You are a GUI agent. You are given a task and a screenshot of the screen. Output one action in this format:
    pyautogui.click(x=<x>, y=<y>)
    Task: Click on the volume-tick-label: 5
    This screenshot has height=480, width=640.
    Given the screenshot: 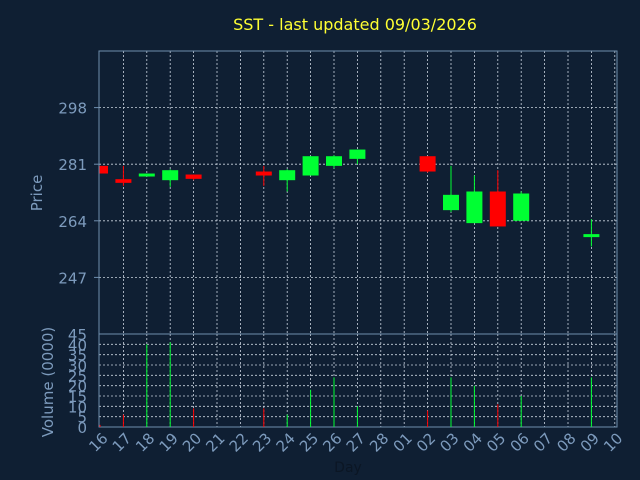 What is the action you would take?
    pyautogui.click(x=82, y=418)
    